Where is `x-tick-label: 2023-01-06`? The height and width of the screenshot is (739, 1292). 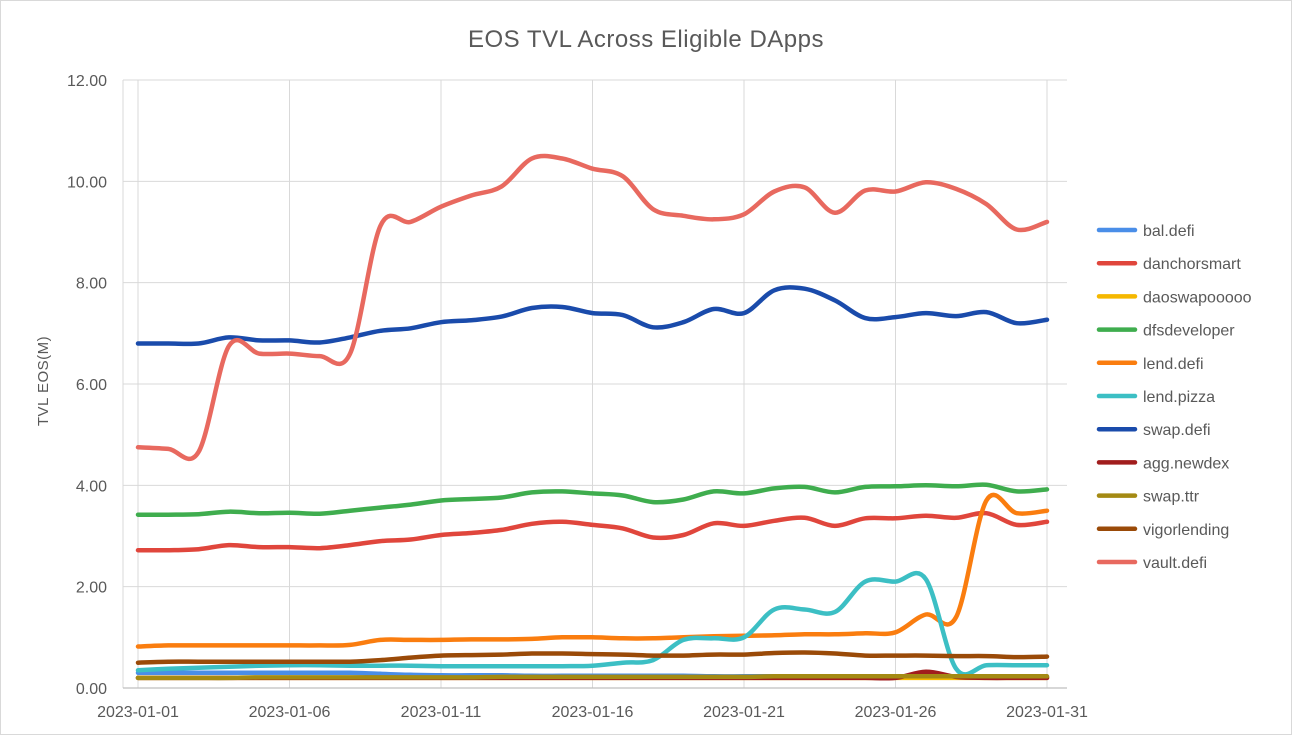
x-tick-label: 2023-01-06 is located at coordinates (290, 712).